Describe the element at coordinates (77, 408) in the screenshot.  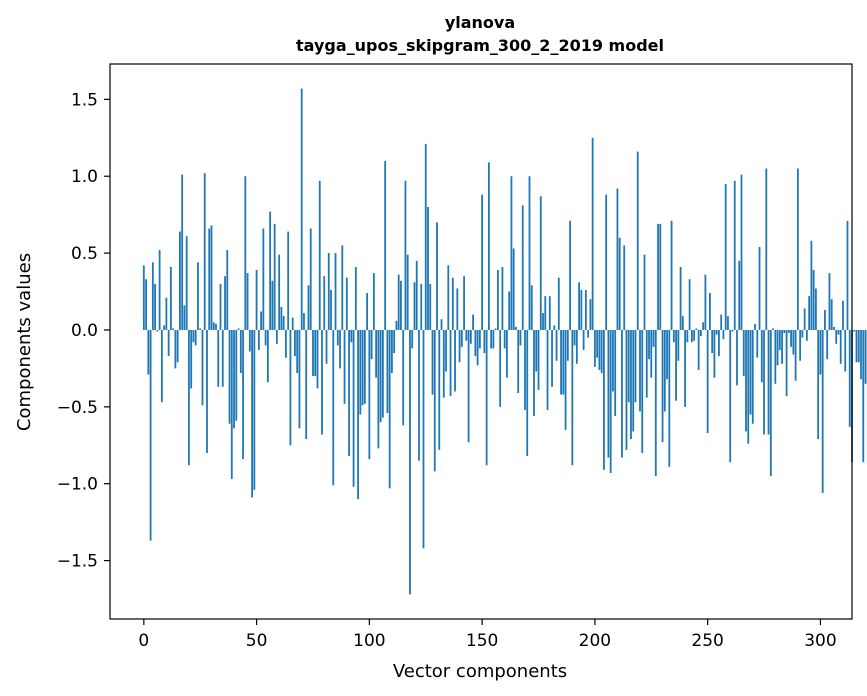
I see `y-tick-label: −0.5` at that location.